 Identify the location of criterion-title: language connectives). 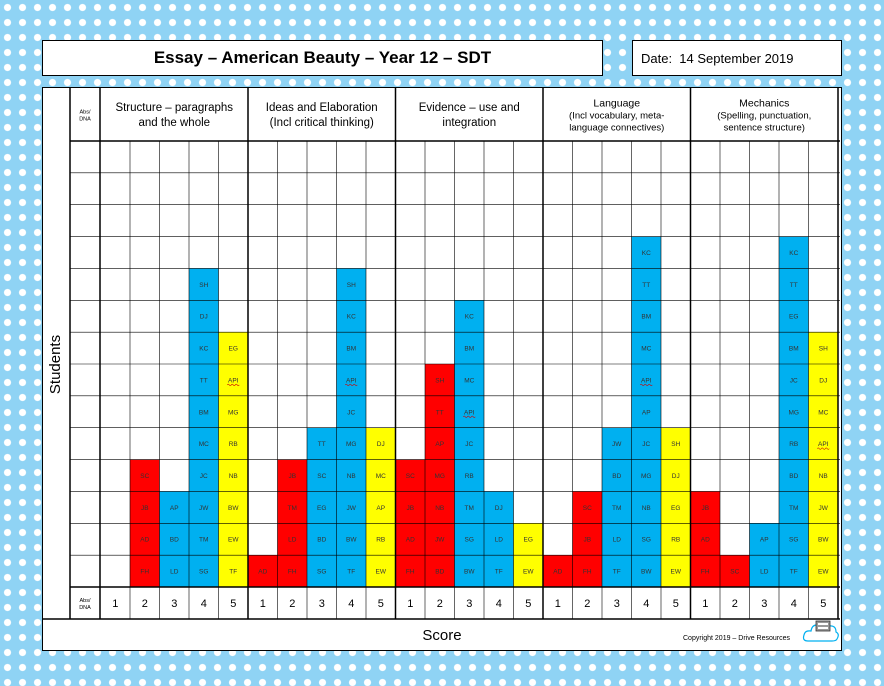
(616, 128).